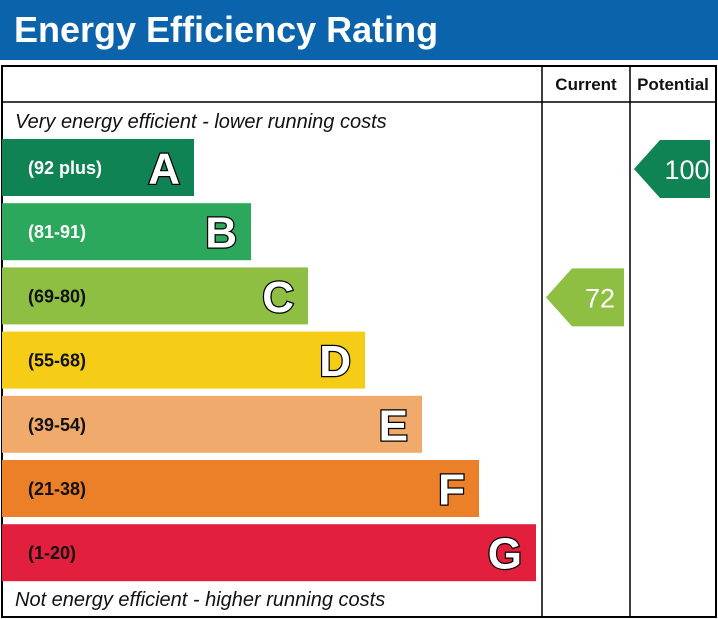 This screenshot has height=619, width=718. I want to click on chart-title: Energy Efficiency Rating, so click(226, 29).